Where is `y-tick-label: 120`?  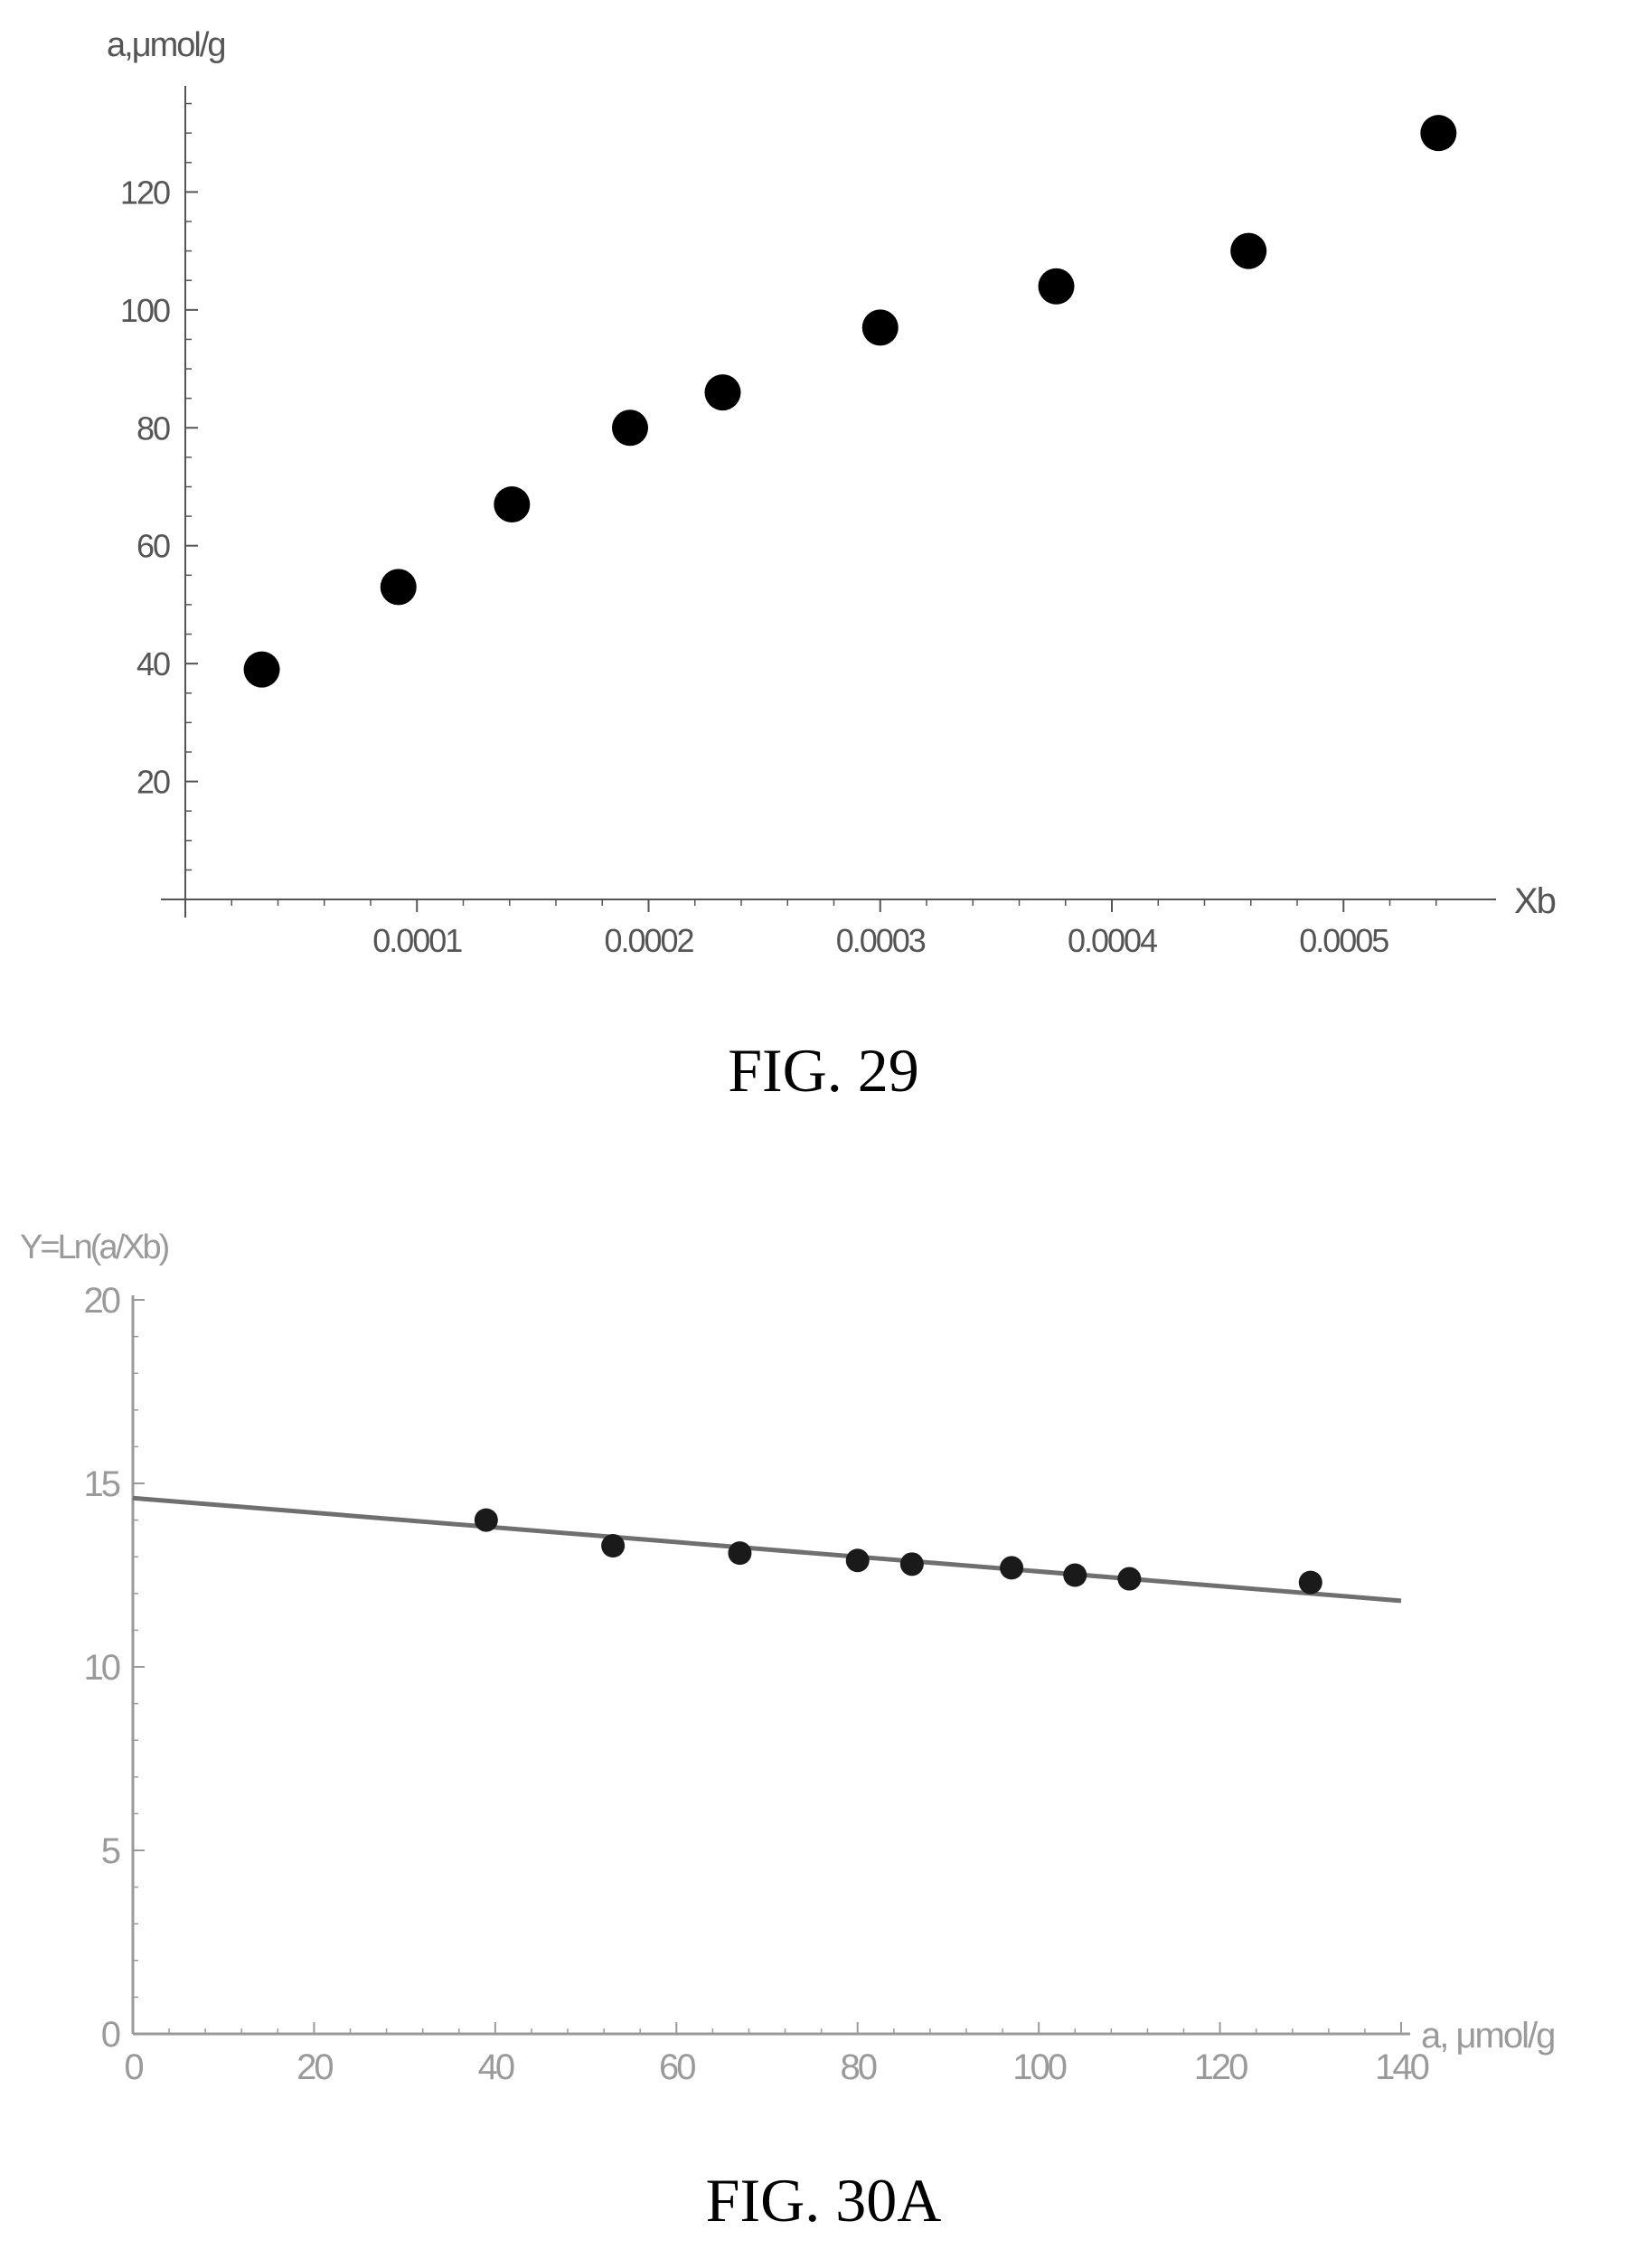 y-tick-label: 120 is located at coordinates (145, 192).